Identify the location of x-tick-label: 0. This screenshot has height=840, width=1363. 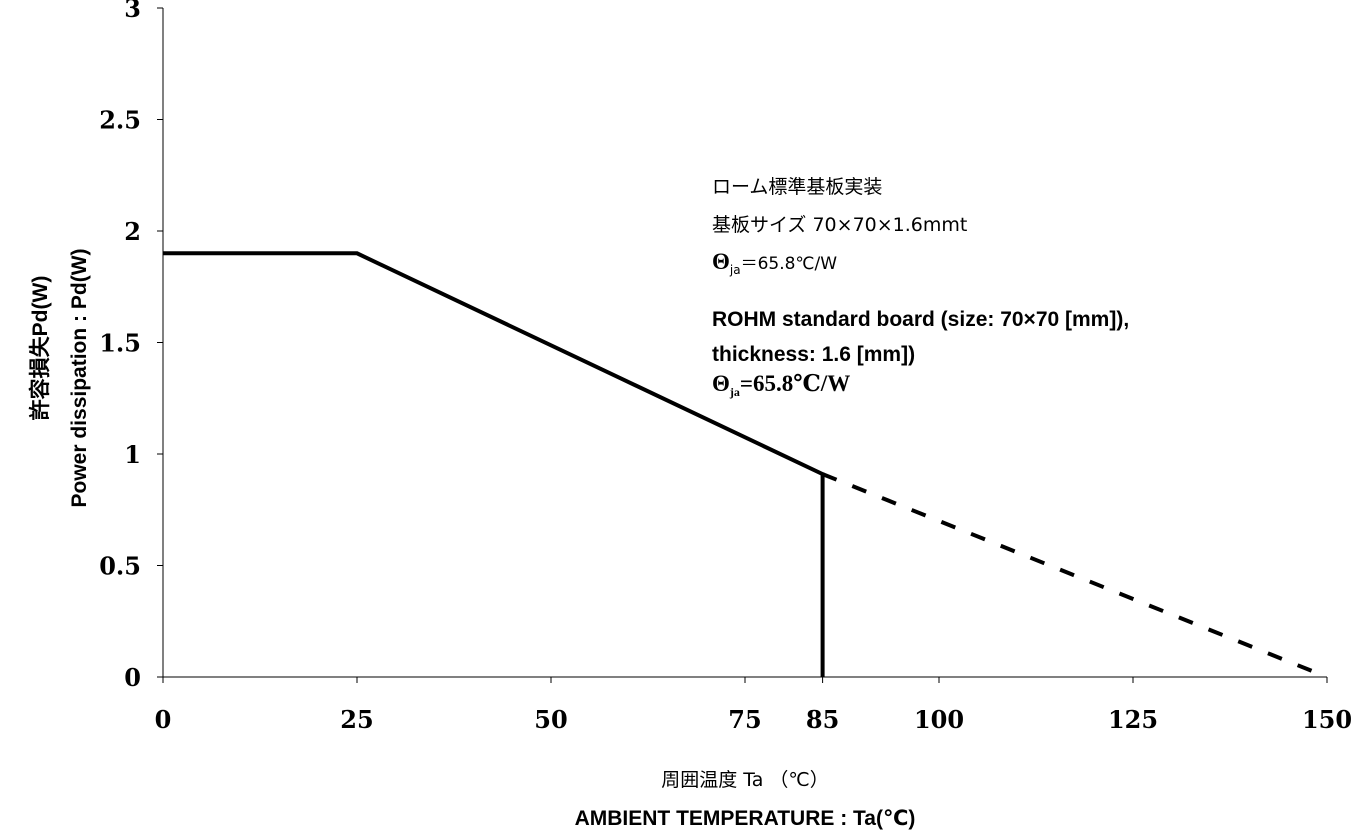
(163, 719).